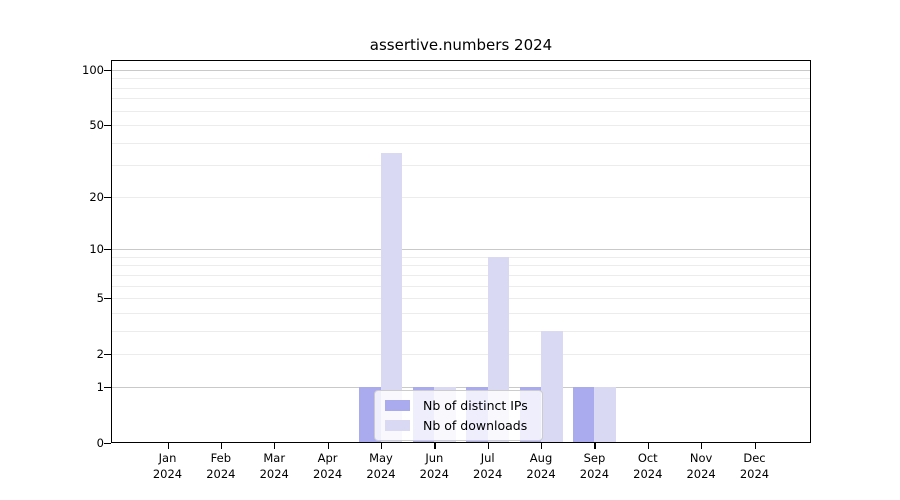 The width and height of the screenshot is (900, 500). Describe the element at coordinates (381, 458) in the screenshot. I see `x-label-month: May` at that location.